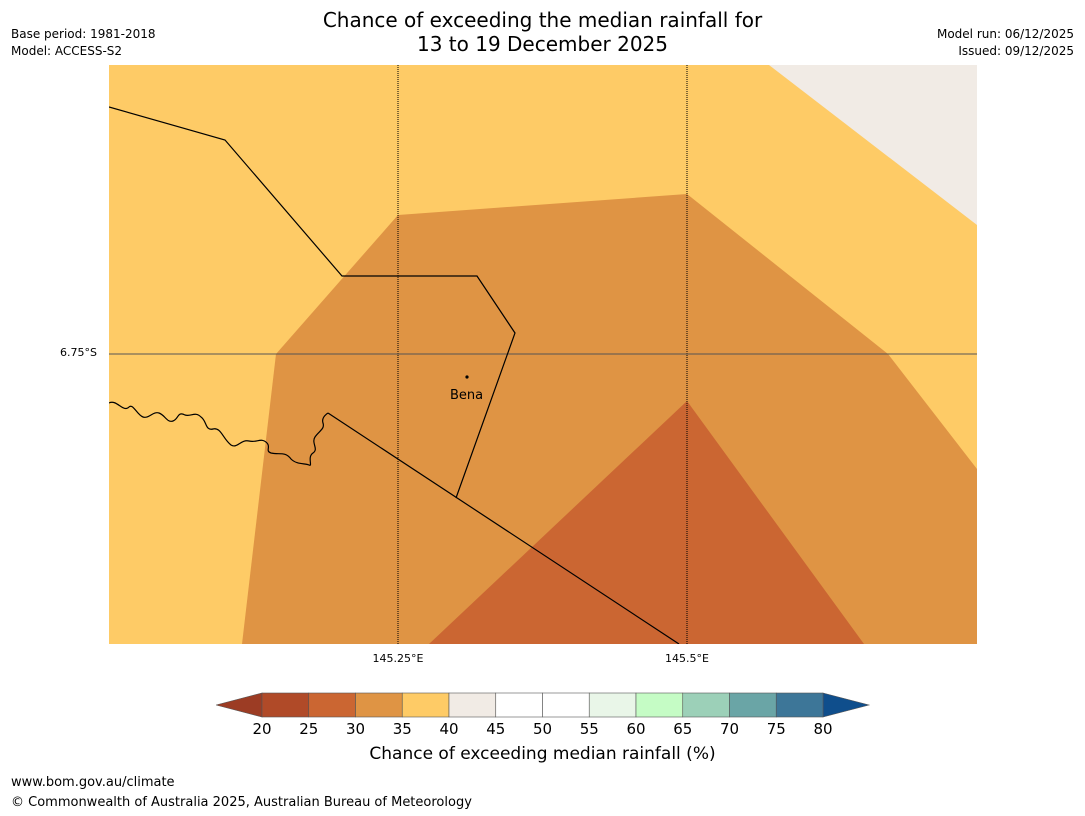  What do you see at coordinates (467, 377) in the screenshot?
I see `town-marker-icon` at bounding box center [467, 377].